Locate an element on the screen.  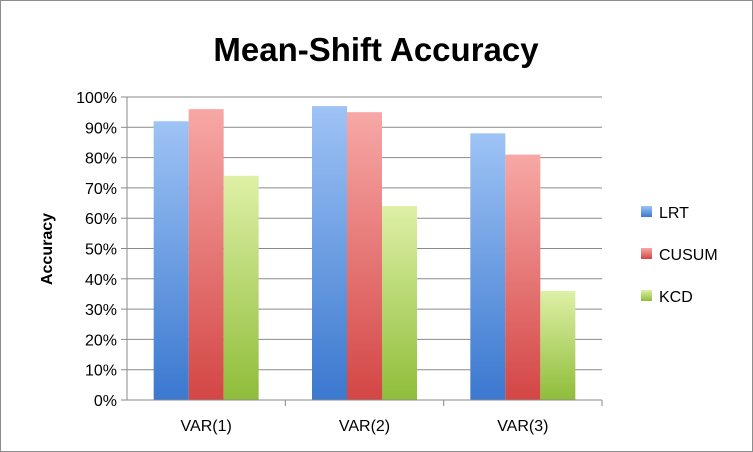
chart-title: Mean-Shift Accuracy is located at coordinates (376, 49).